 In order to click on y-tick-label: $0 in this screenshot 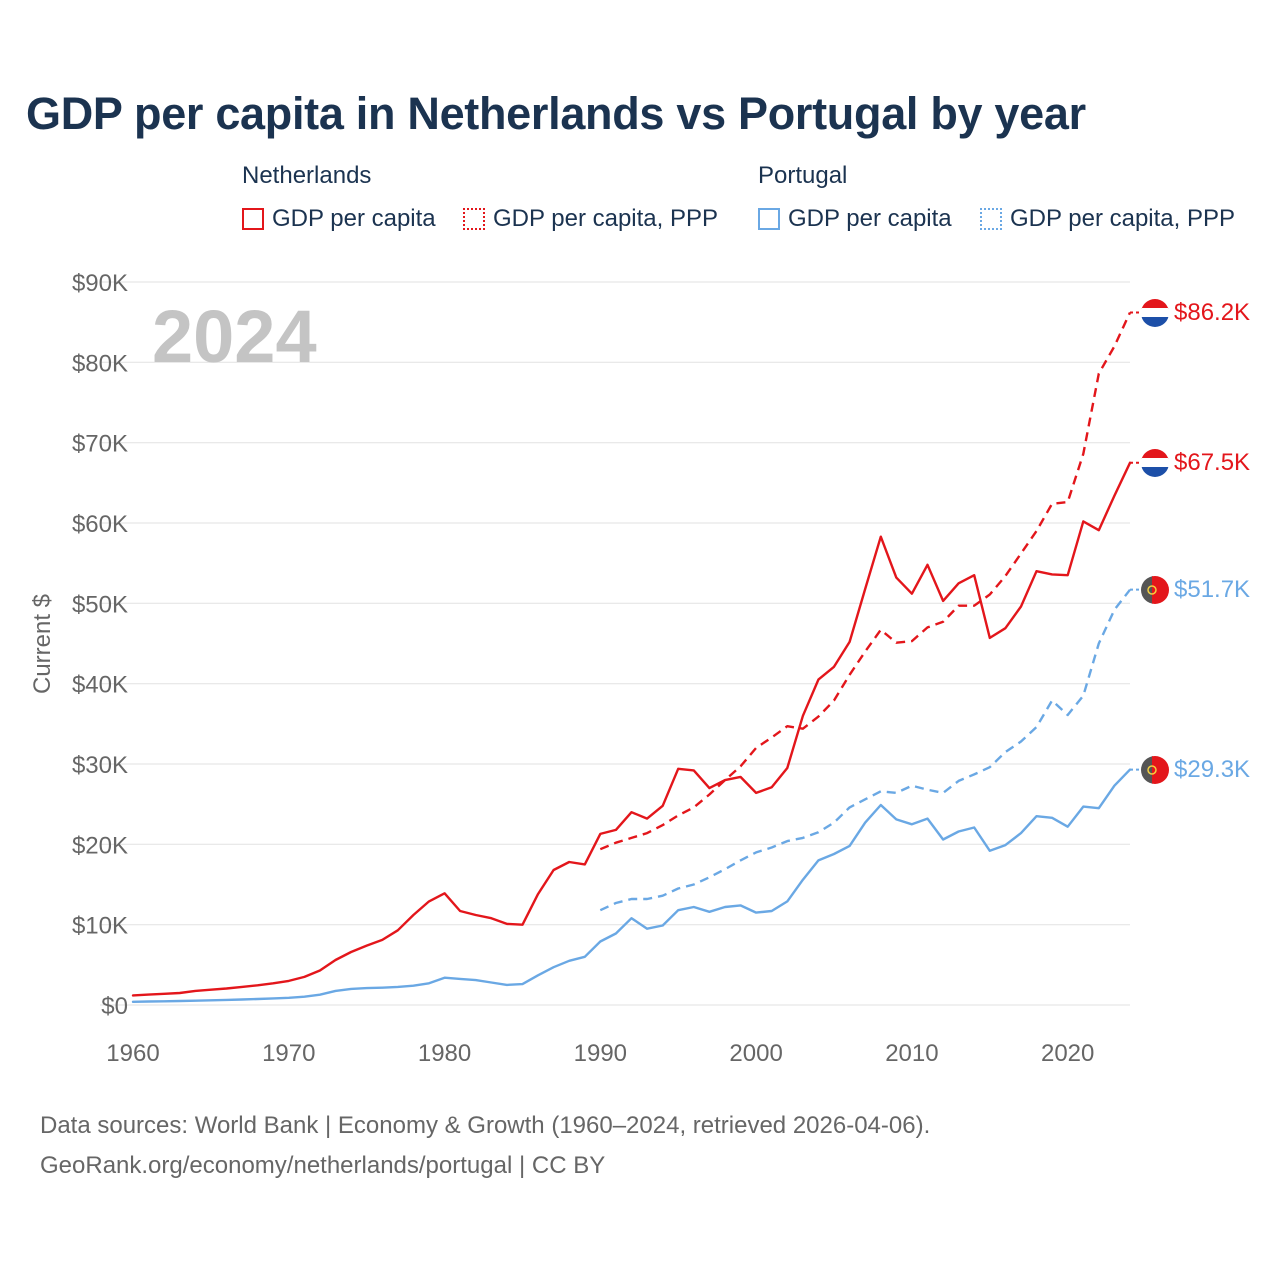, I will do `click(114, 1006)`.